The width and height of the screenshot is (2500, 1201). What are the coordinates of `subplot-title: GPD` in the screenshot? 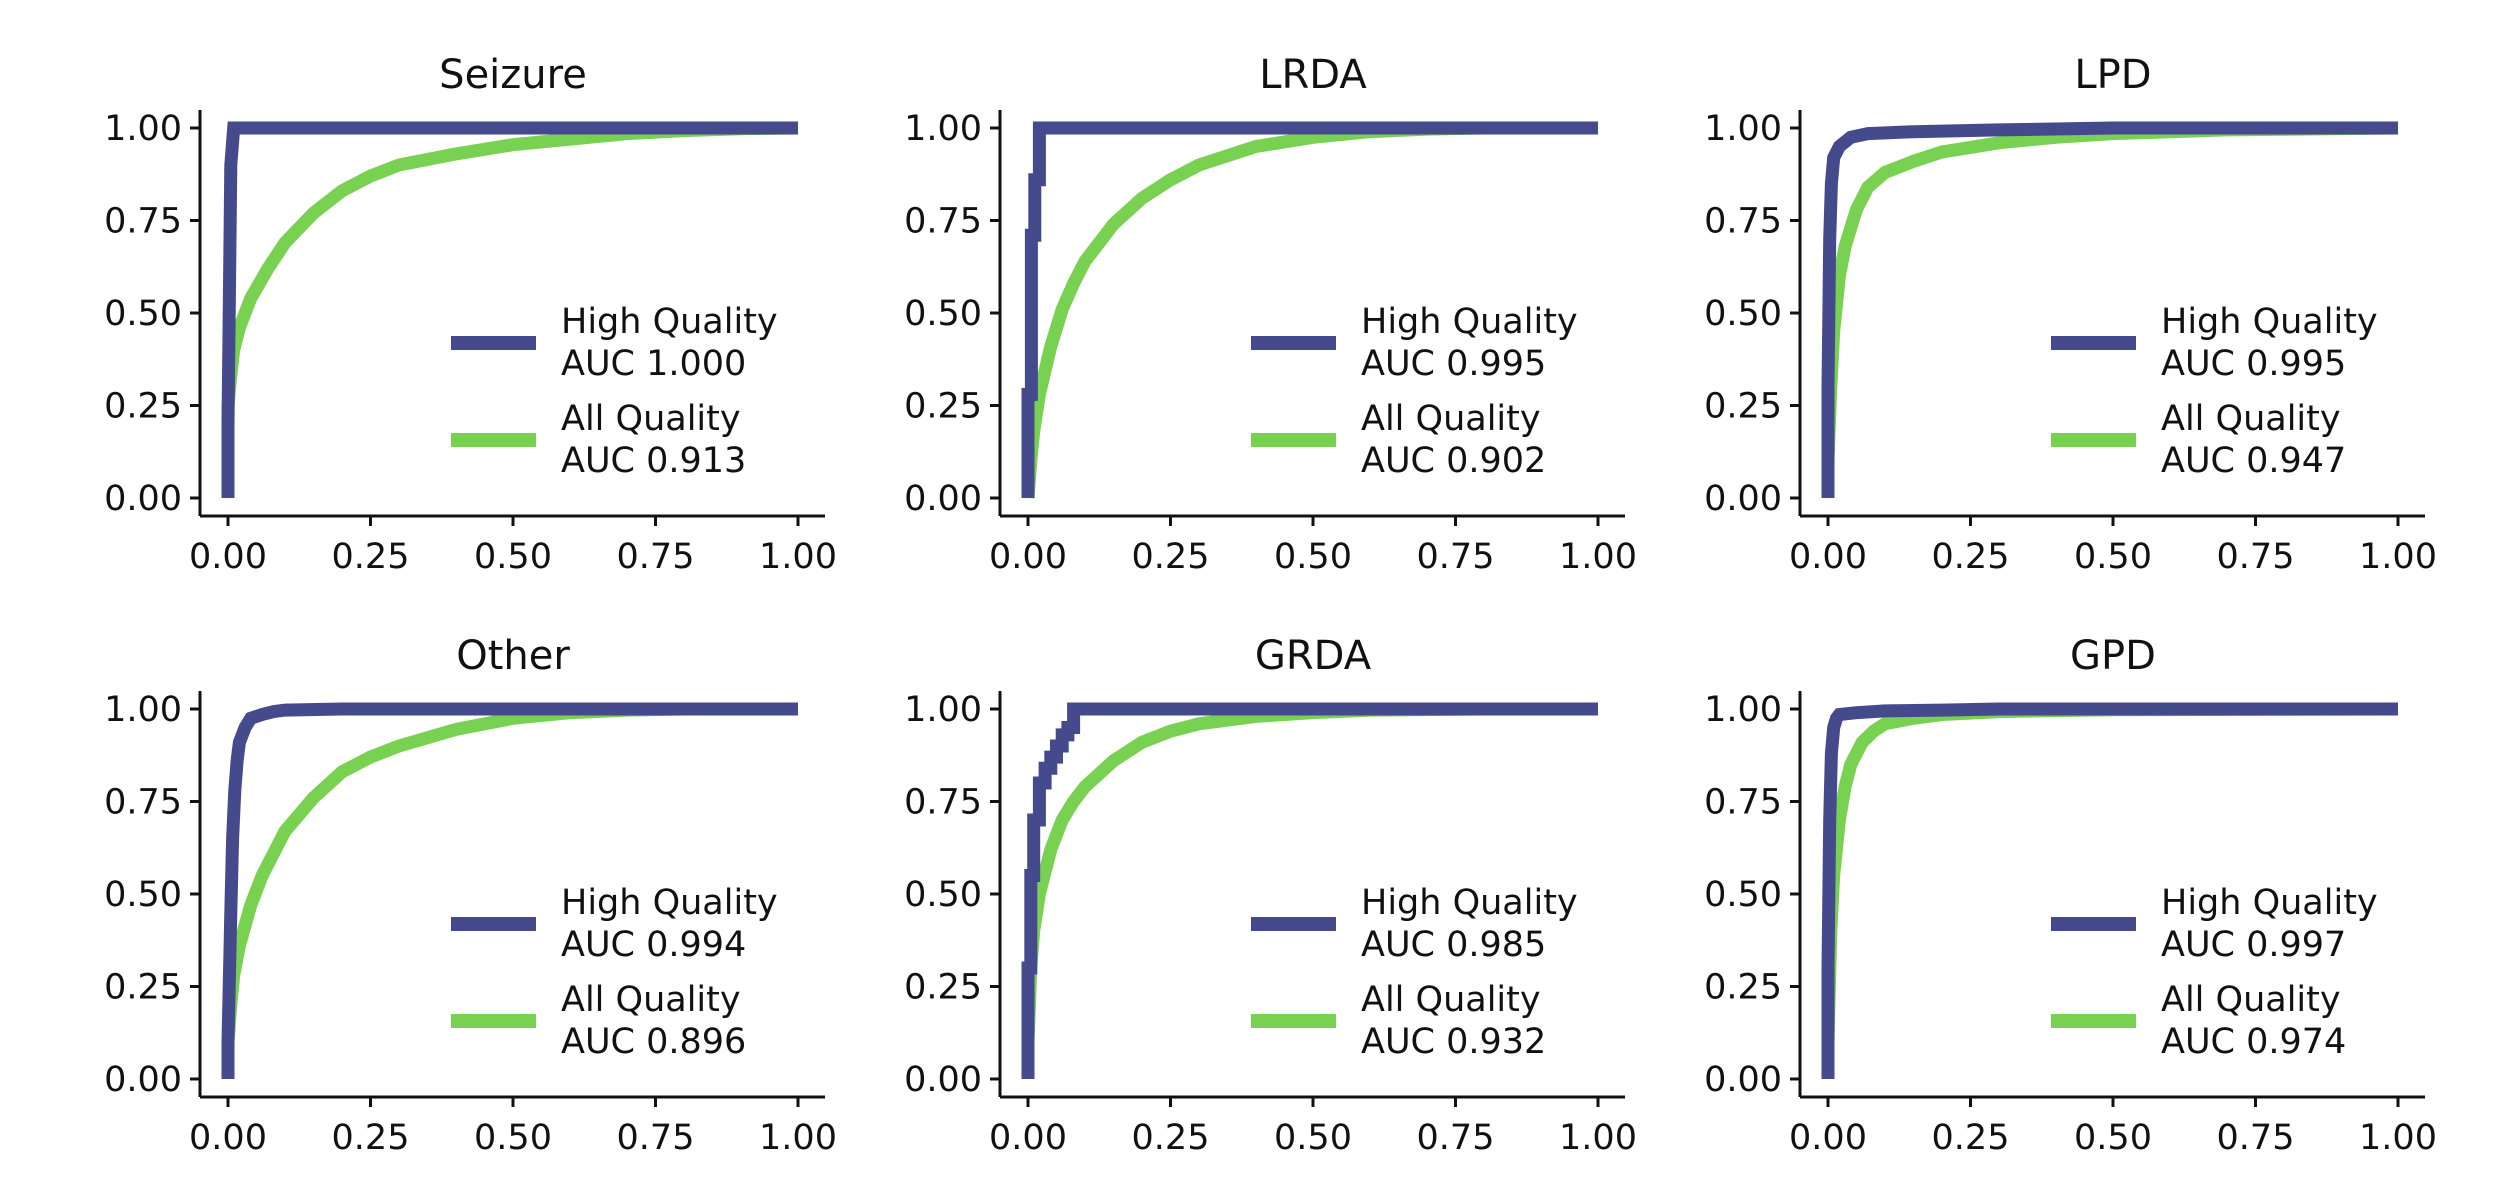 It's located at (2113, 656).